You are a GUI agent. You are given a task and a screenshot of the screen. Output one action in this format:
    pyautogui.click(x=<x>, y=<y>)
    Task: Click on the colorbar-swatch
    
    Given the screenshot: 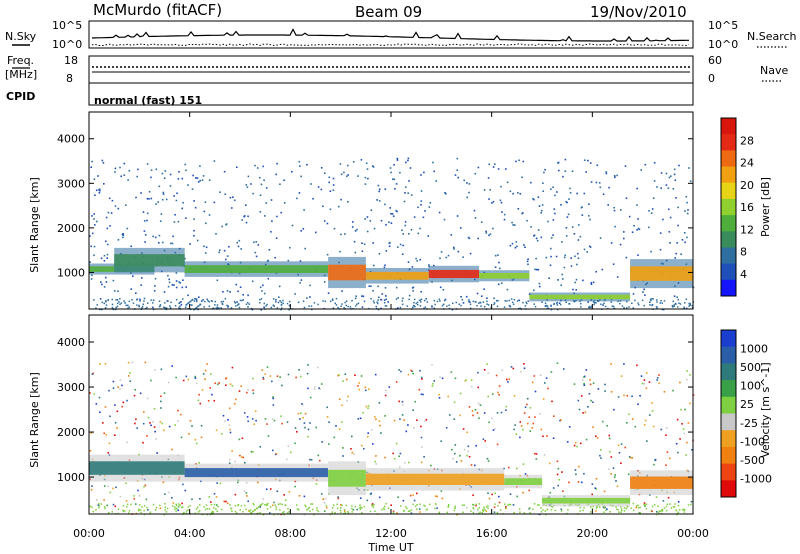 What is the action you would take?
    pyautogui.click(x=728, y=389)
    